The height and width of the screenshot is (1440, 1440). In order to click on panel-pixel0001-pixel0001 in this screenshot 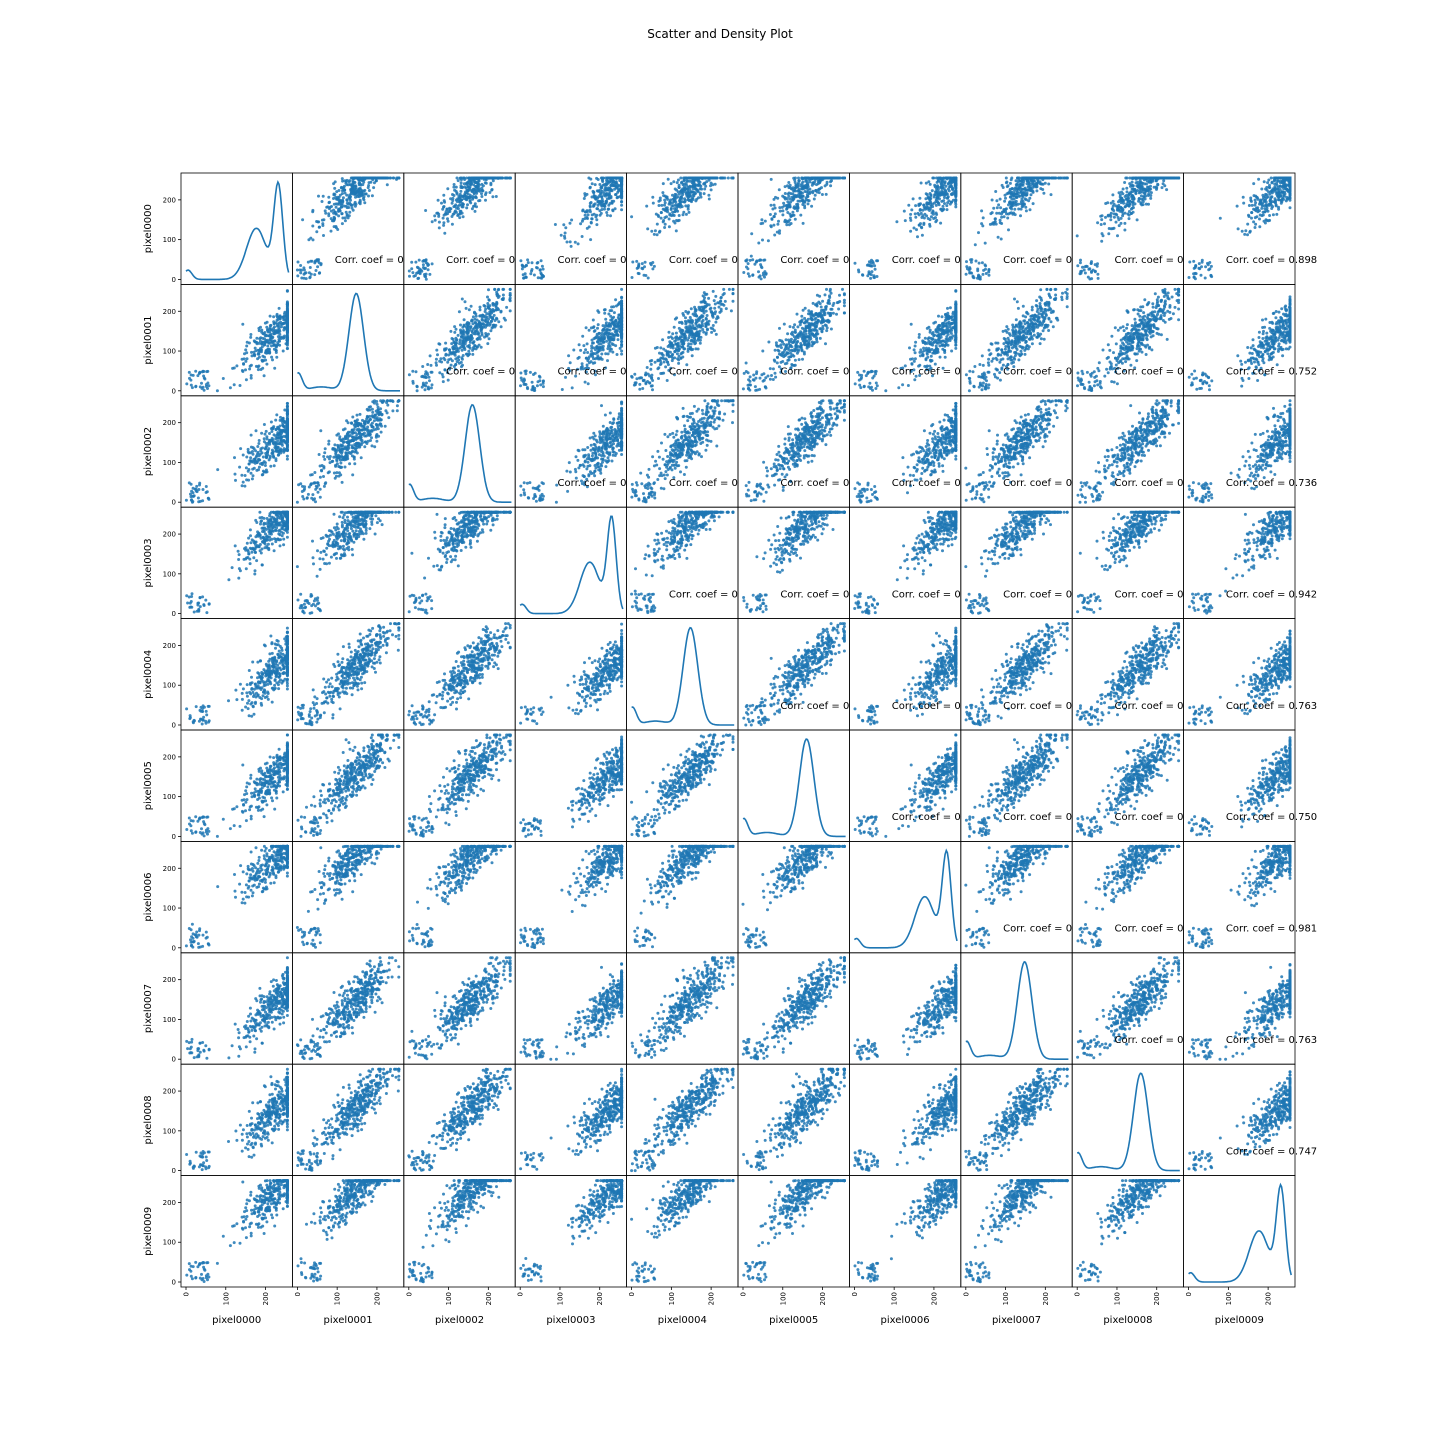, I will do `click(347, 339)`.